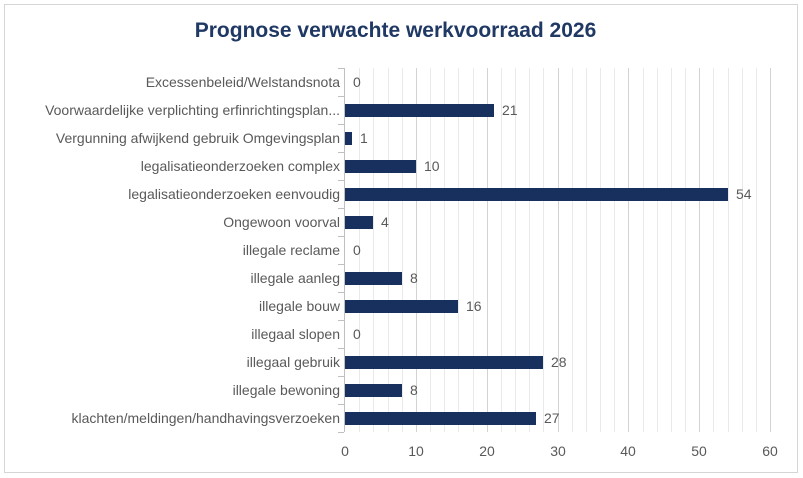  Describe the element at coordinates (558, 451) in the screenshot. I see `x-axis-tick-label: 30` at that location.